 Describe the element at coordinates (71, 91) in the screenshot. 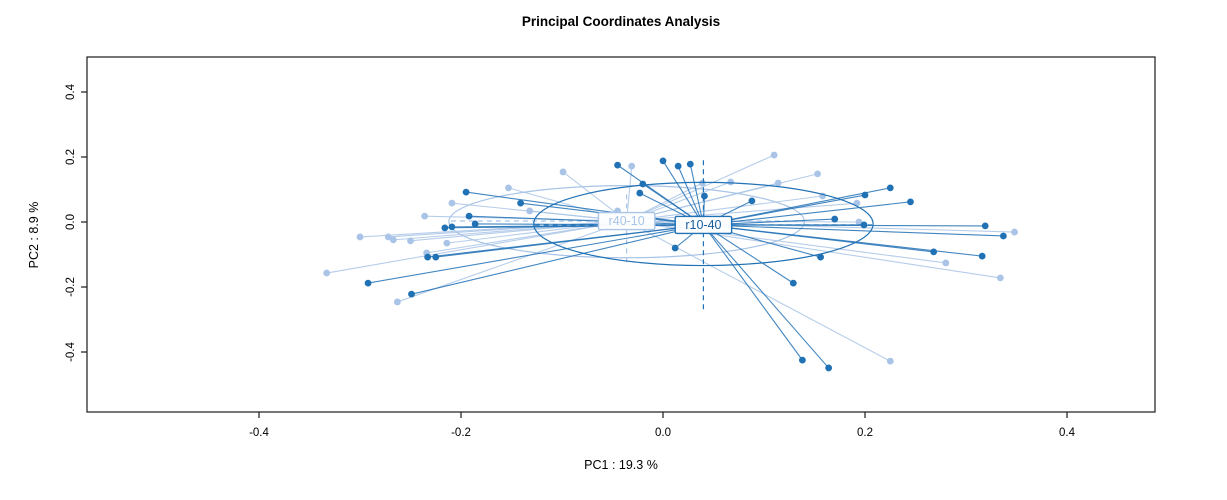

I see `y-tick-label: 0.4` at that location.